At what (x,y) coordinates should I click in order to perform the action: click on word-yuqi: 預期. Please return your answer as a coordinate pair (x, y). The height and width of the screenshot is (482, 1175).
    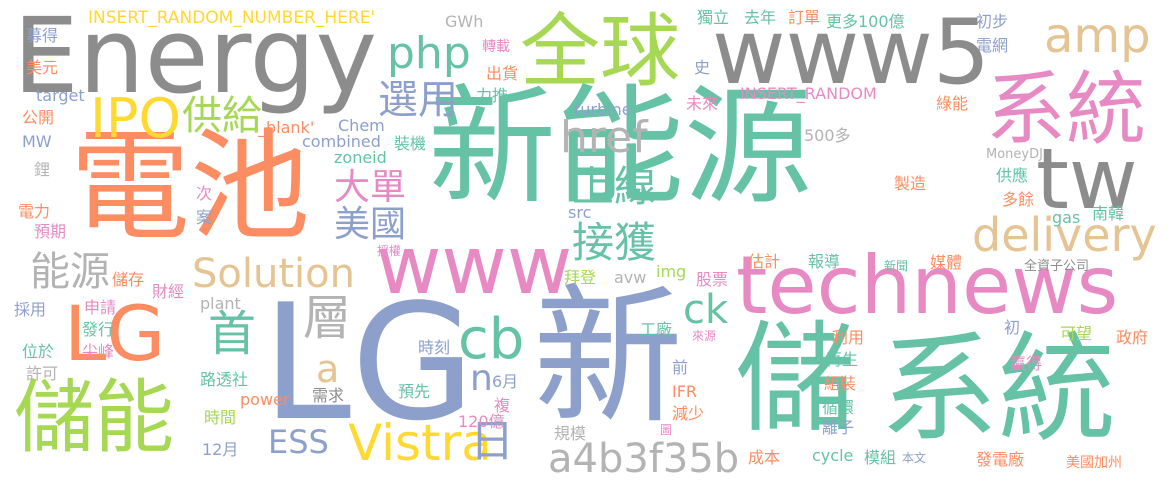
    Looking at the image, I should click on (50, 231).